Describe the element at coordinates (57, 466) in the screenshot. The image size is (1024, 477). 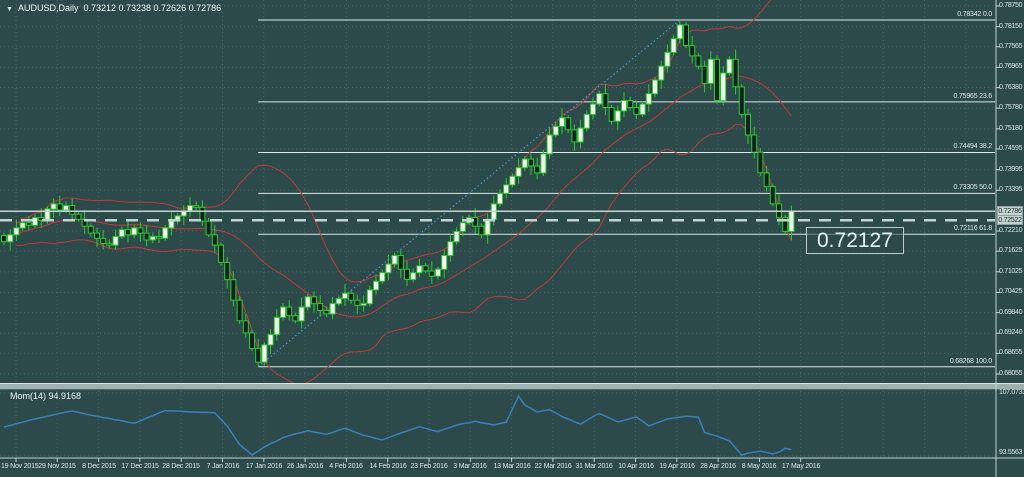
I see `date-tick-label: 29 Nov 2015` at that location.